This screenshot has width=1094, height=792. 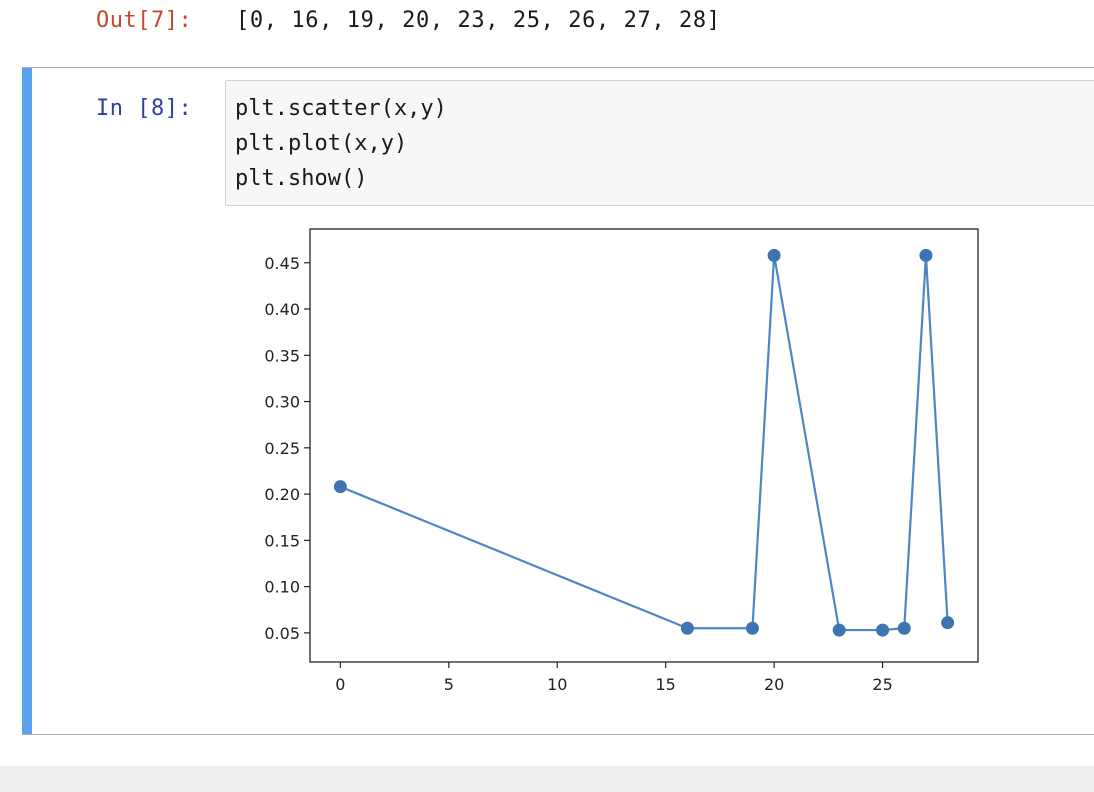 I want to click on notebook-footer-strip, so click(x=547, y=779).